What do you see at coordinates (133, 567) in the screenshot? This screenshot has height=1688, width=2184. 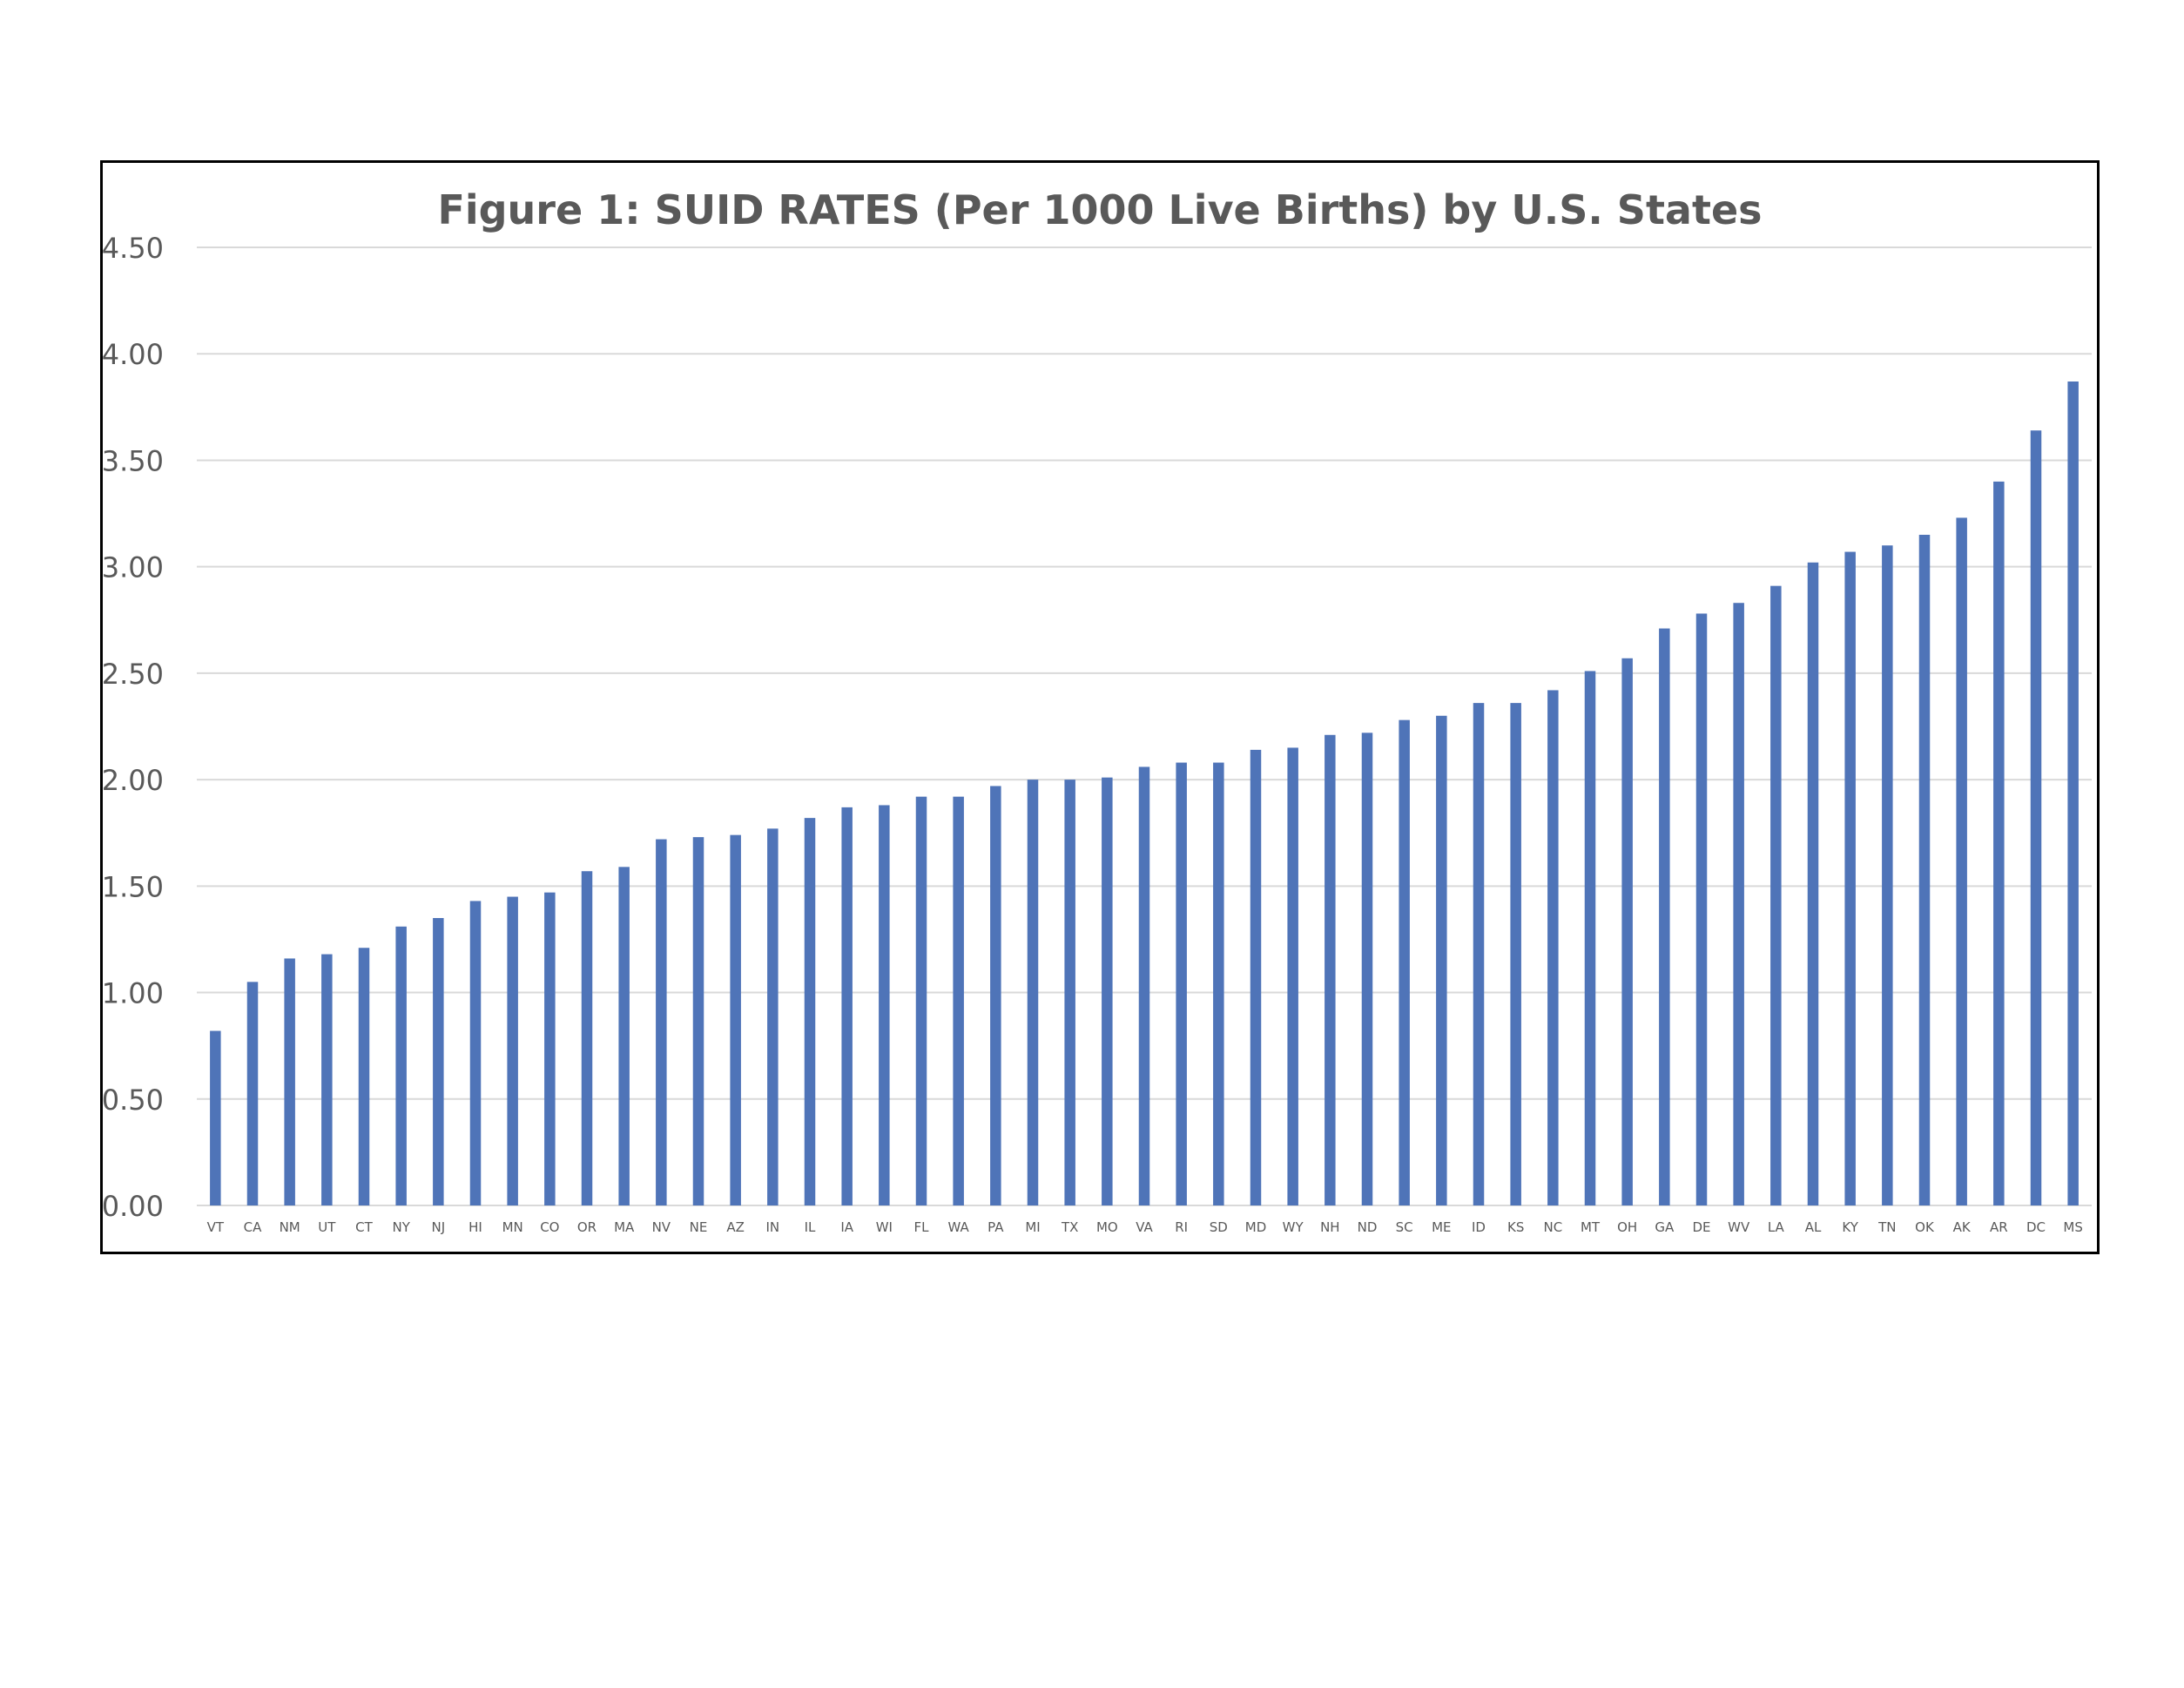 I see `y-tick-label: 3.00` at bounding box center [133, 567].